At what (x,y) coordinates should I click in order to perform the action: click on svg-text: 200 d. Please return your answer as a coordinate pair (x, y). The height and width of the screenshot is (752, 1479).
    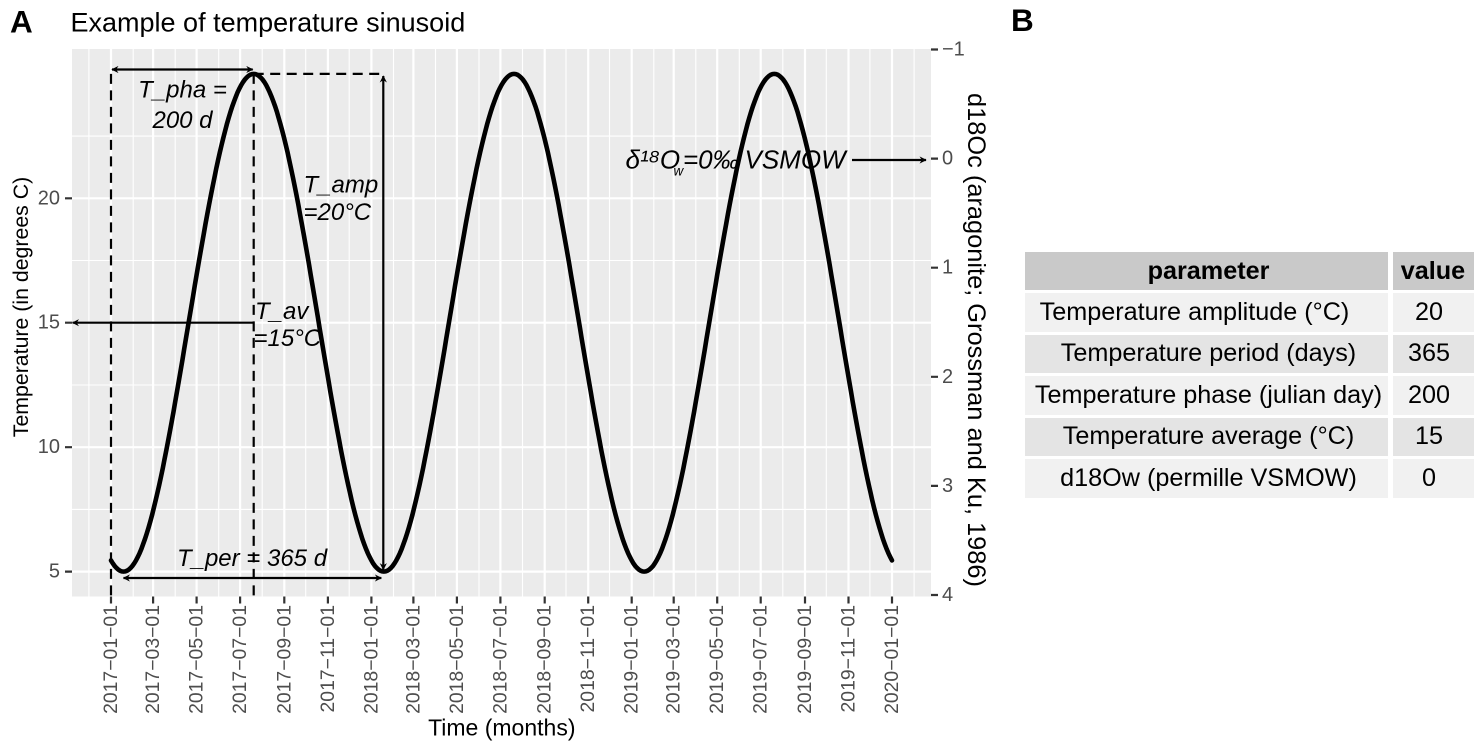
    Looking at the image, I should click on (182, 120).